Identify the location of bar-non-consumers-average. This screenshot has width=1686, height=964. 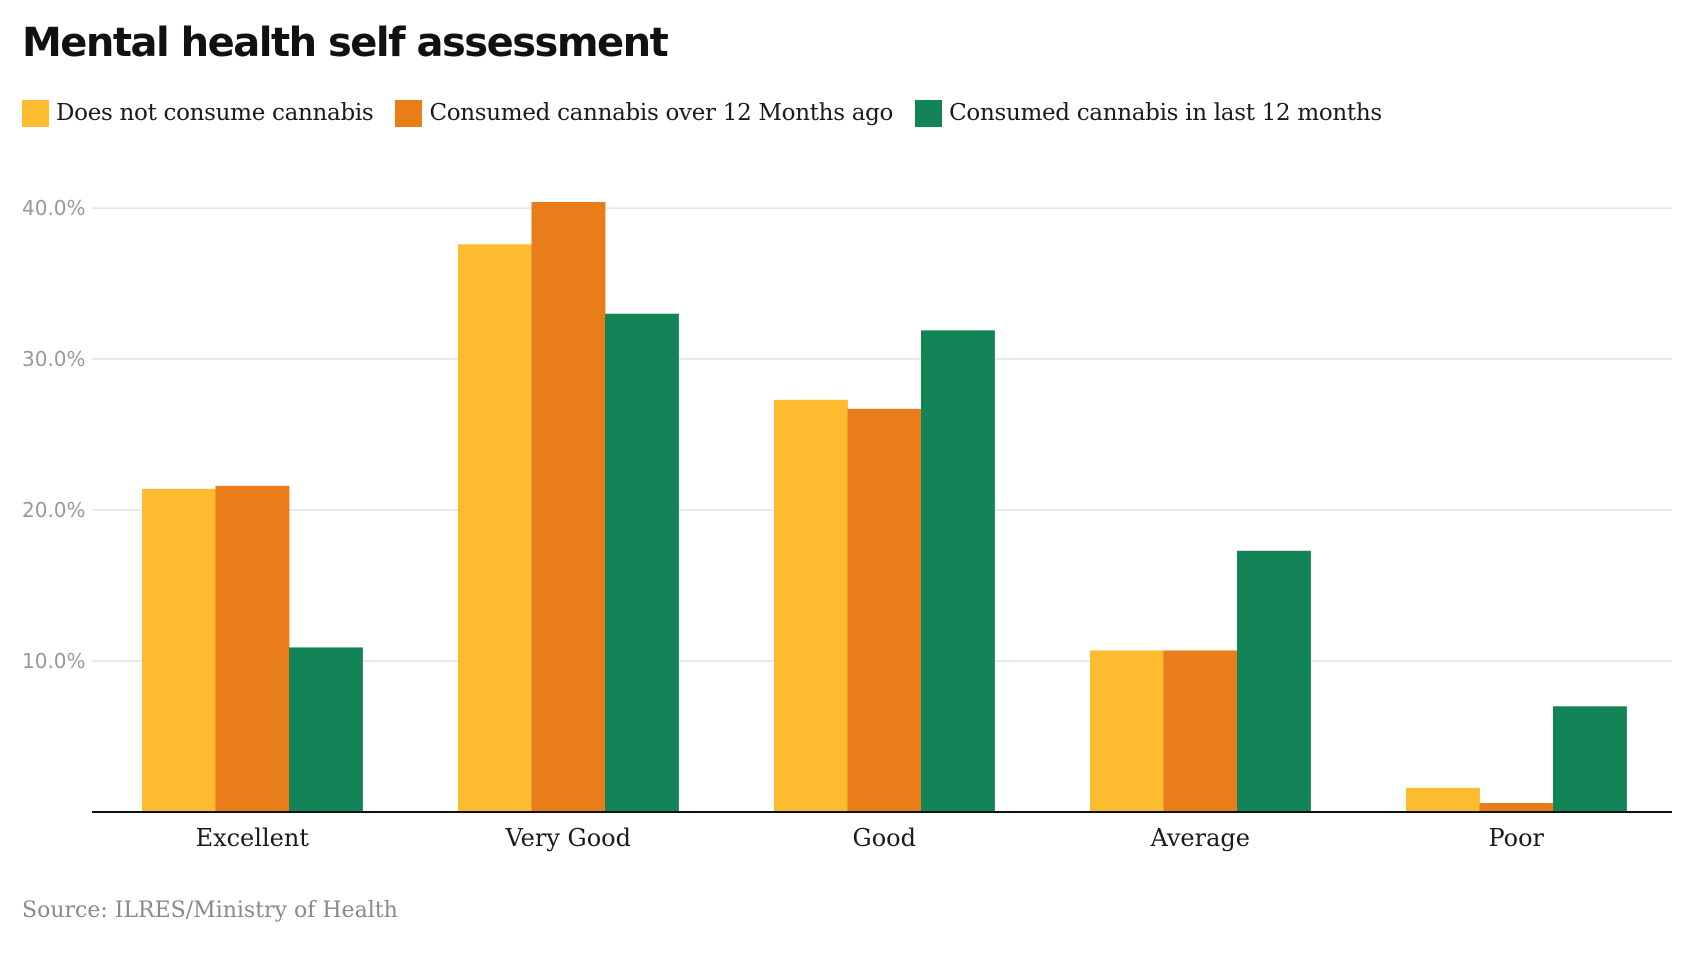
(1127, 731).